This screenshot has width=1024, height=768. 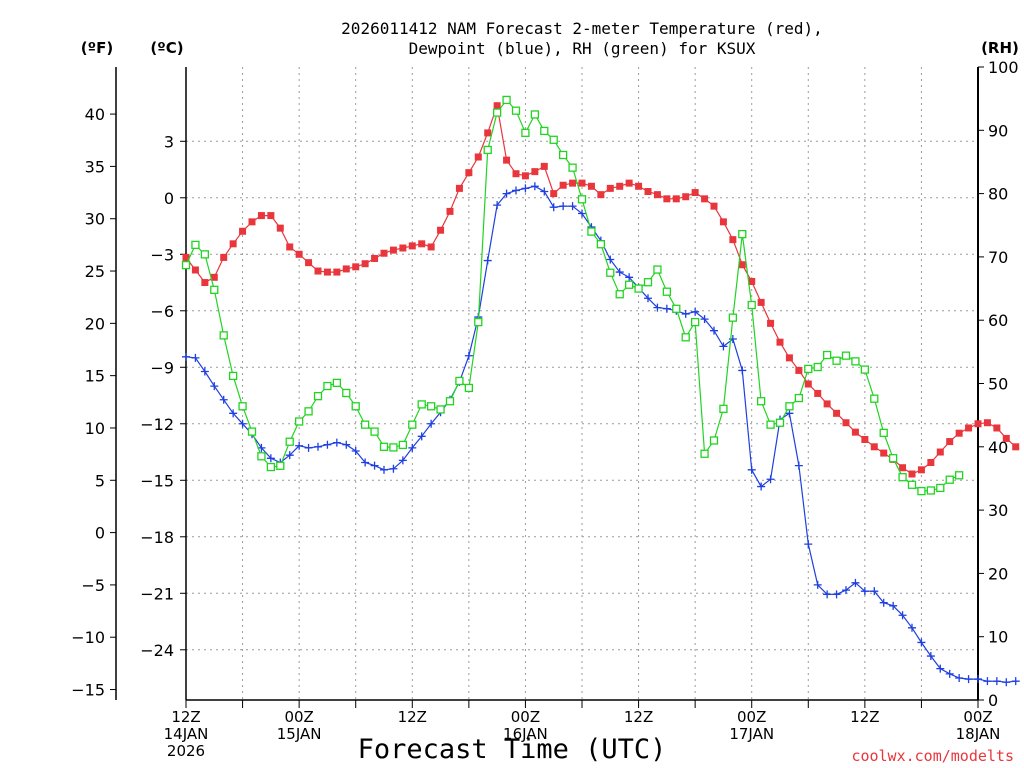 I want to click on fahrenheit-tick-label: 20, so click(x=95, y=323).